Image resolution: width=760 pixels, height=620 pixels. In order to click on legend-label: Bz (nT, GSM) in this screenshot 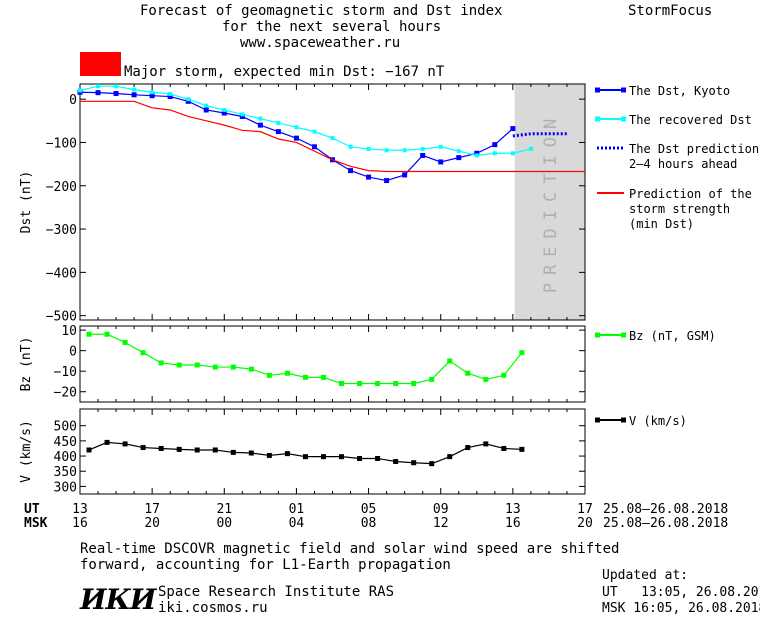, I will do `click(672, 336)`.